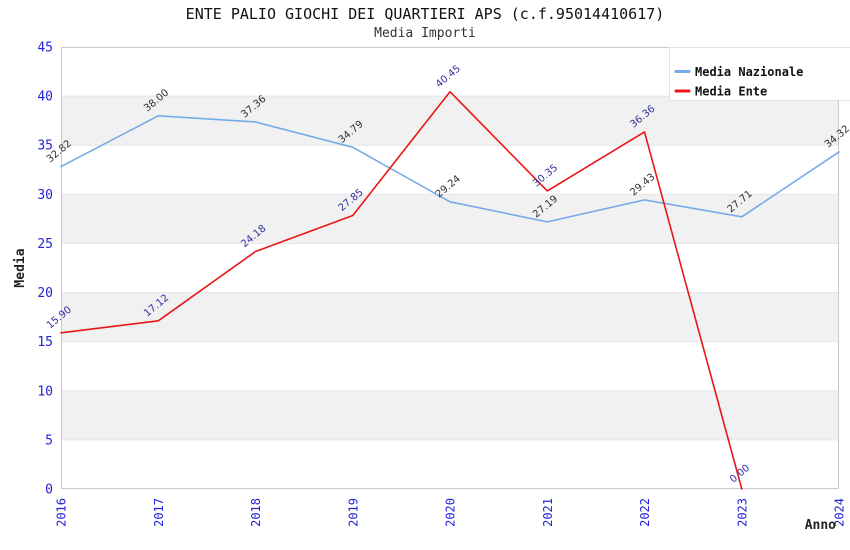  What do you see at coordinates (742, 512) in the screenshot?
I see `x-tick-label: 2023` at bounding box center [742, 512].